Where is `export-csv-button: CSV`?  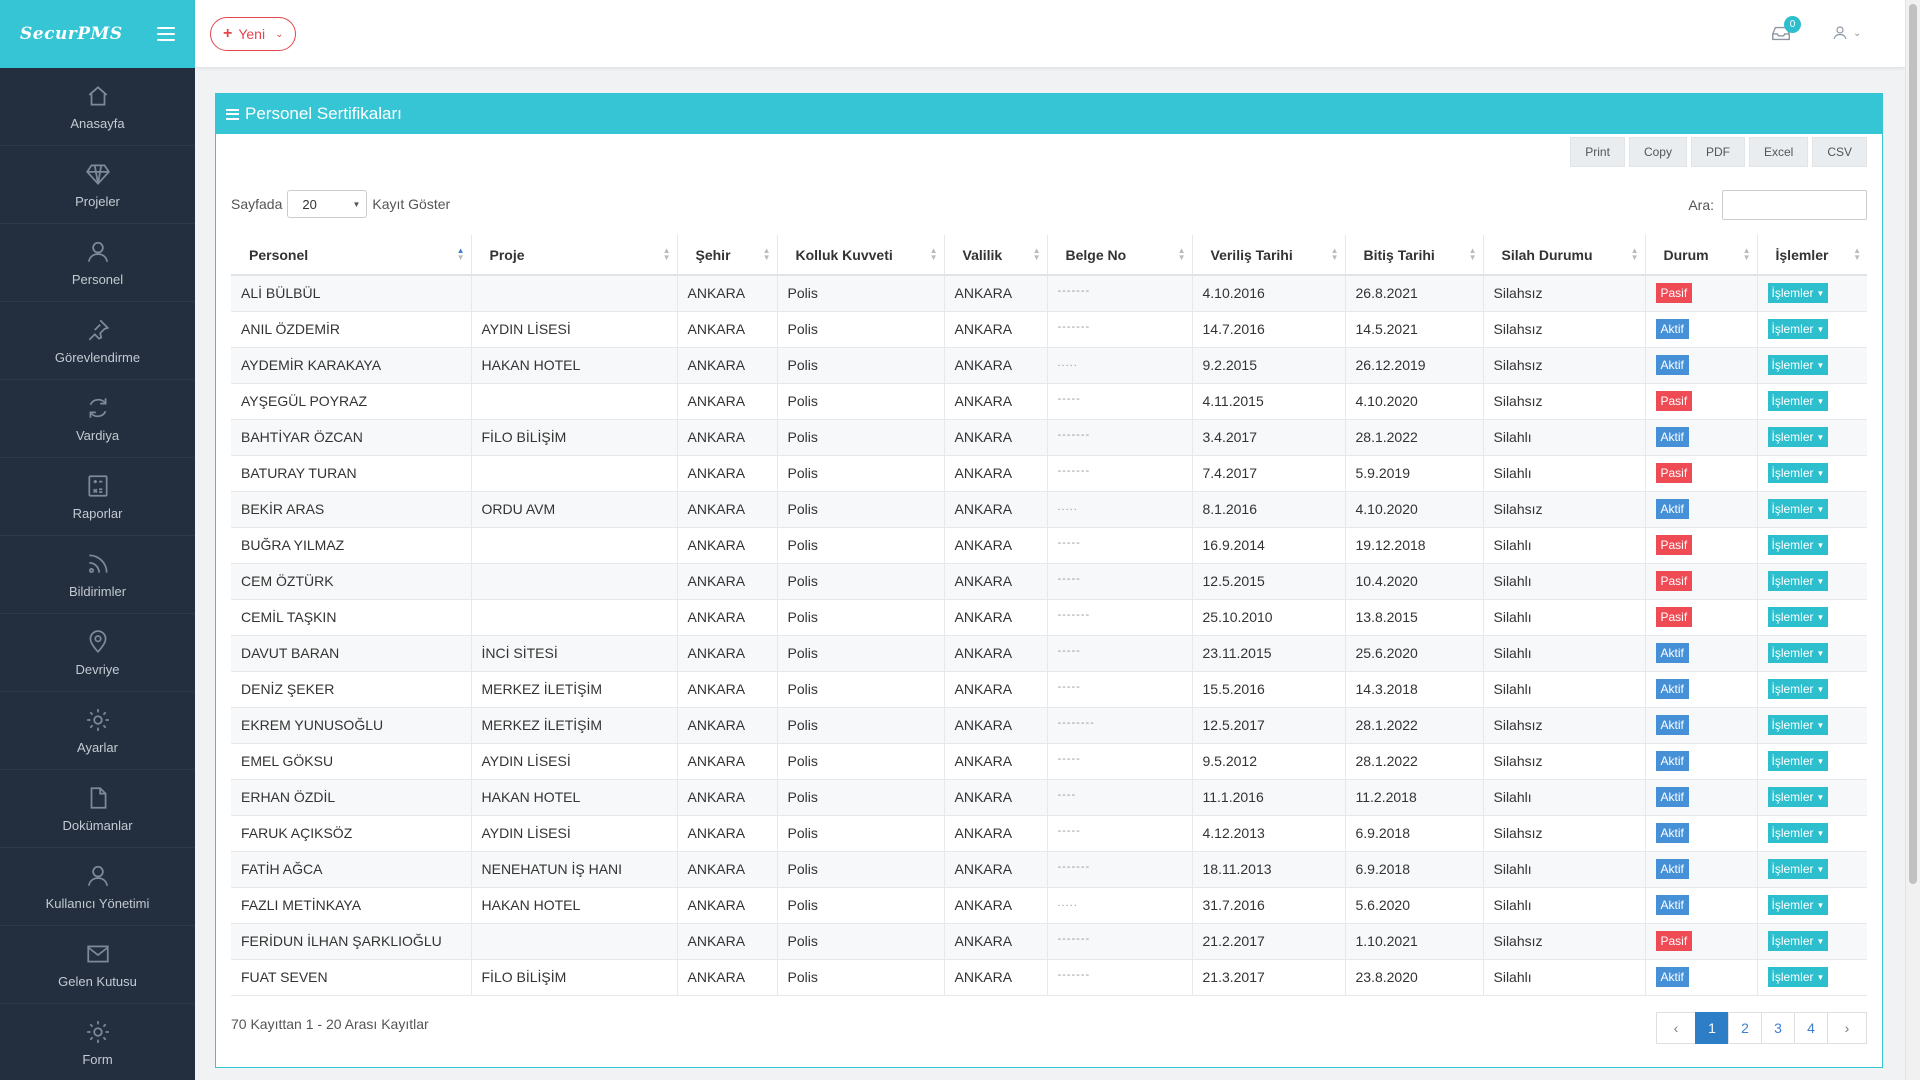 export-csv-button: CSV is located at coordinates (1839, 152).